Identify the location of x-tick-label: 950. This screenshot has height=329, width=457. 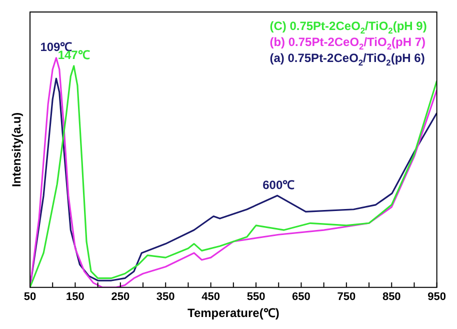
(437, 297).